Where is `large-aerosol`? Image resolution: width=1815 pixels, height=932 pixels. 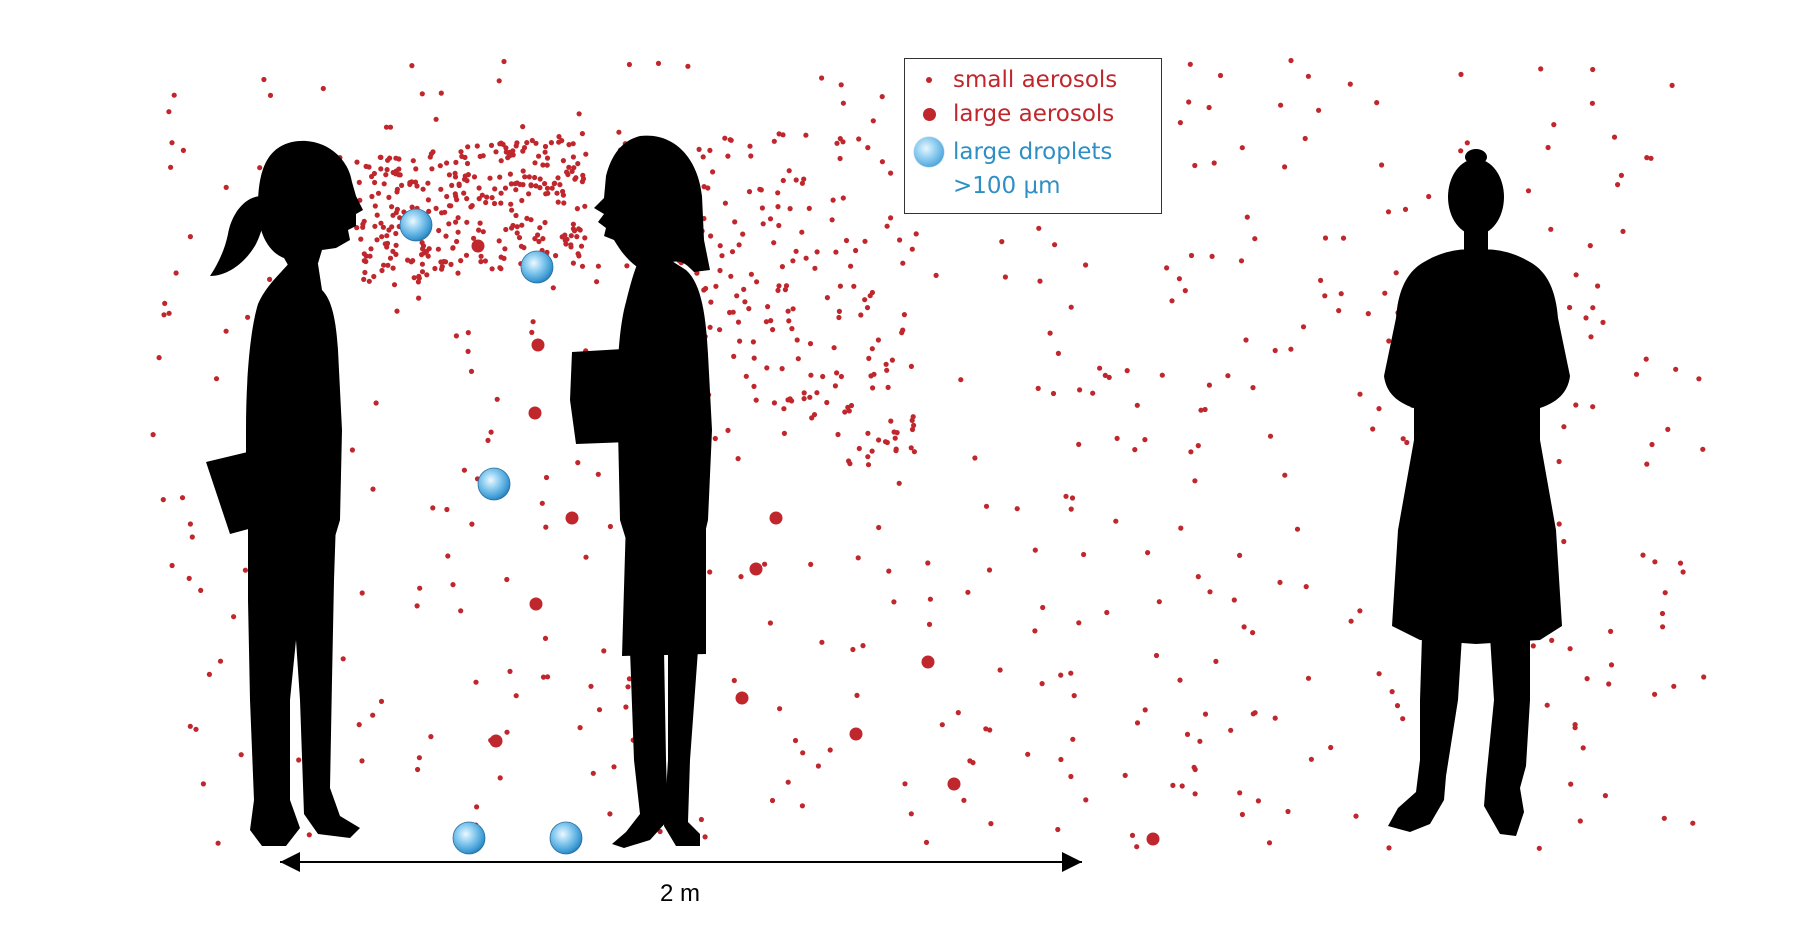
large-aerosol is located at coordinates (538, 345).